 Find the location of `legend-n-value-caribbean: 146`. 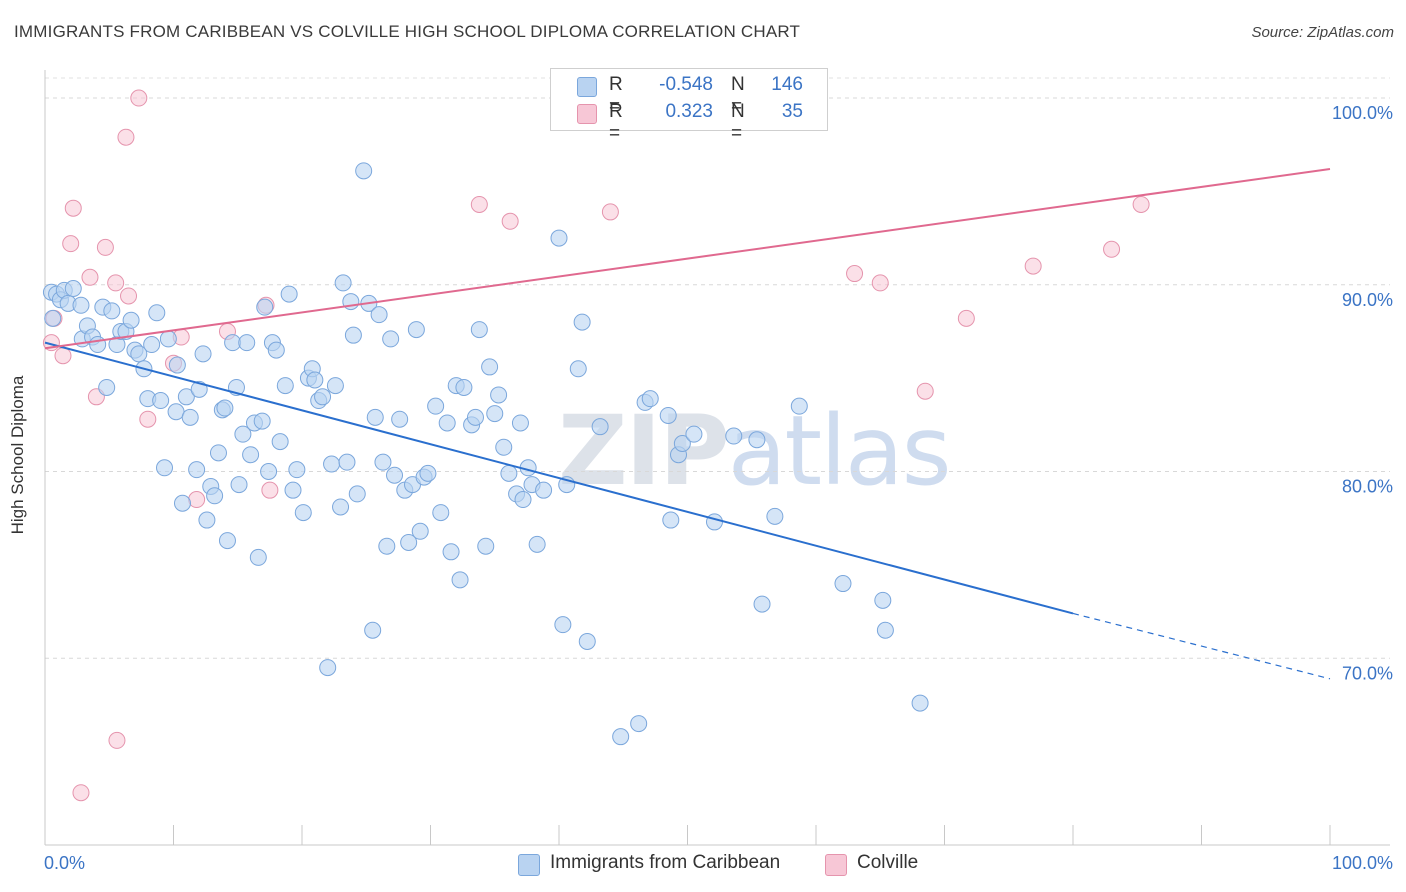

legend-n-value-caribbean: 146 is located at coordinates (787, 84).